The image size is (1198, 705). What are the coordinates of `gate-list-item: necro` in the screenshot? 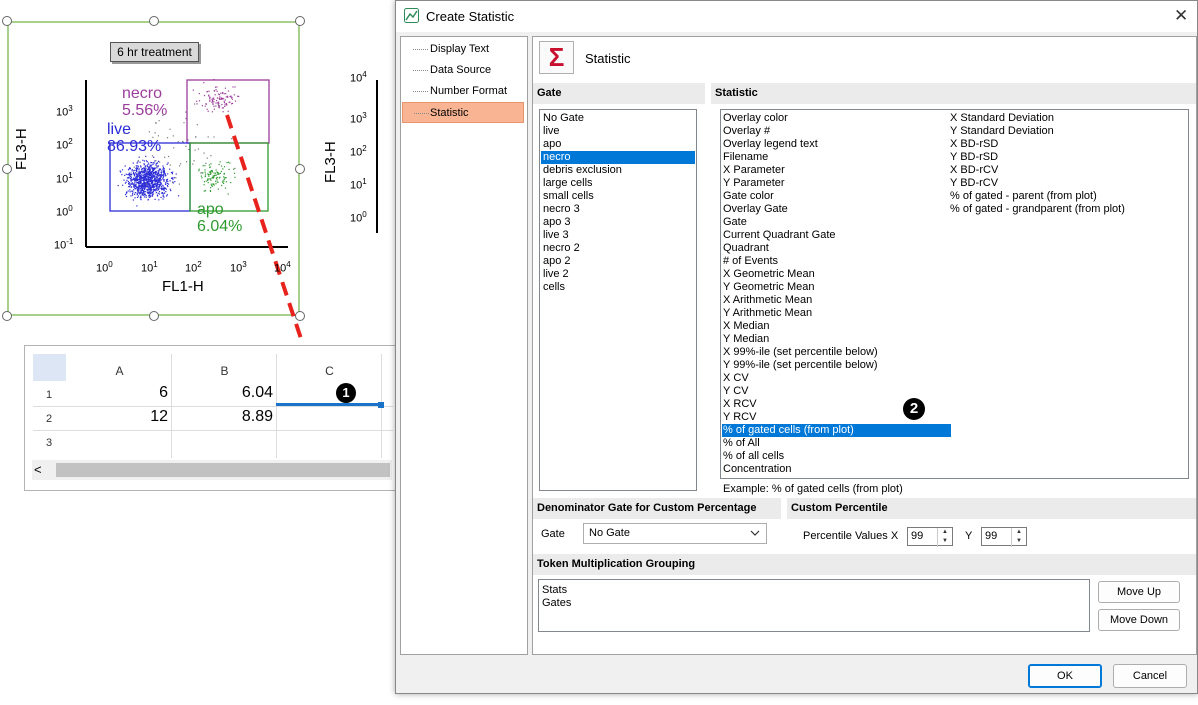 It's located at (618, 157).